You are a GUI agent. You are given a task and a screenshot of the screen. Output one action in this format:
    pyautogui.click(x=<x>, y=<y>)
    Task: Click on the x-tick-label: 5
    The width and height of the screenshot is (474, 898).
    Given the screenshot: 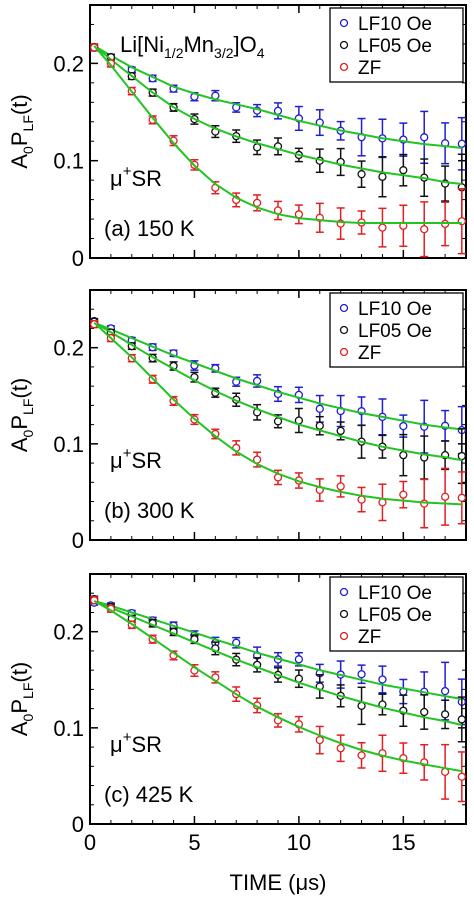 What is the action you would take?
    pyautogui.click(x=194, y=842)
    